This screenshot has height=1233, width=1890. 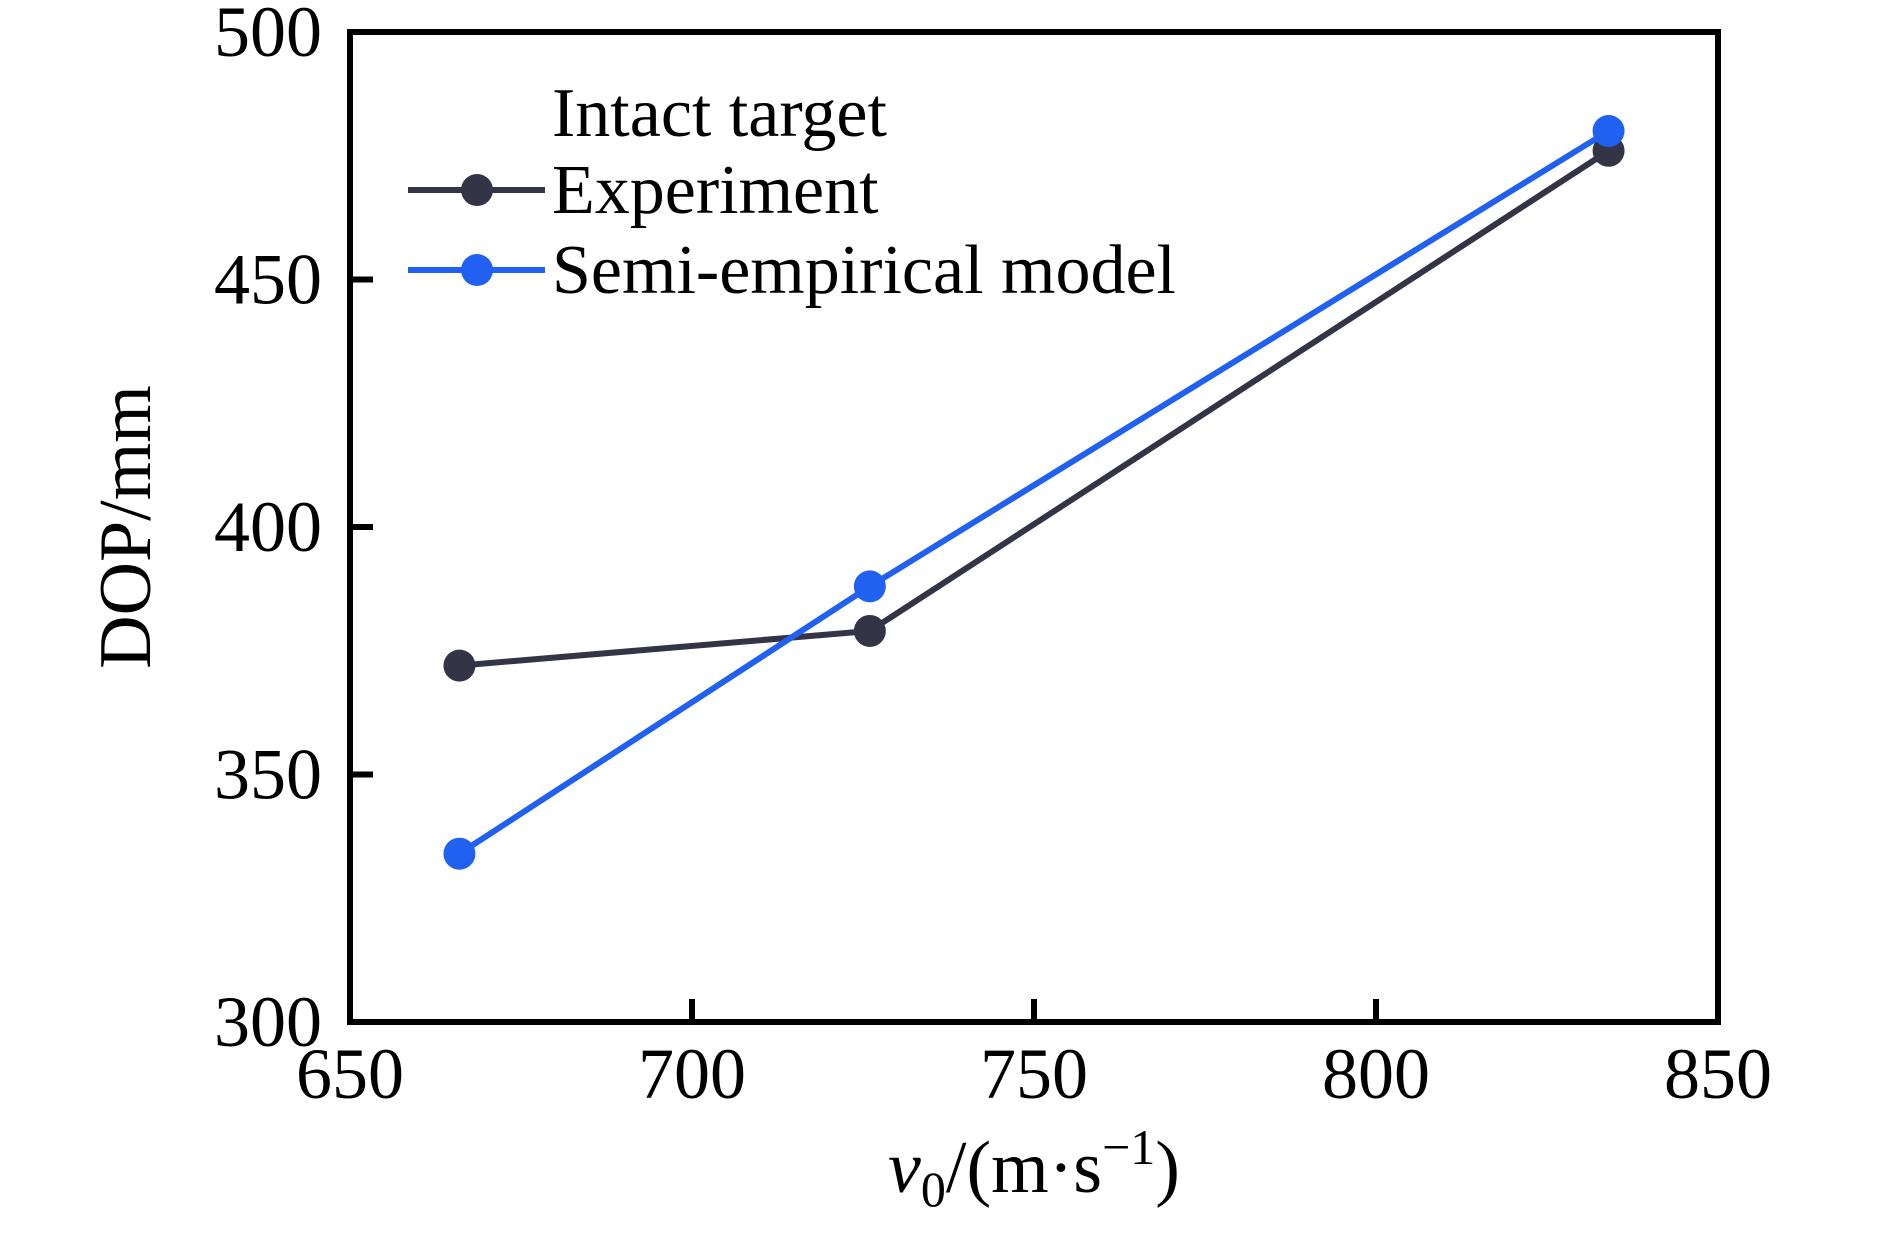 I want to click on legend-label-semi-empirical-model: Semi-empirical model, so click(x=864, y=270).